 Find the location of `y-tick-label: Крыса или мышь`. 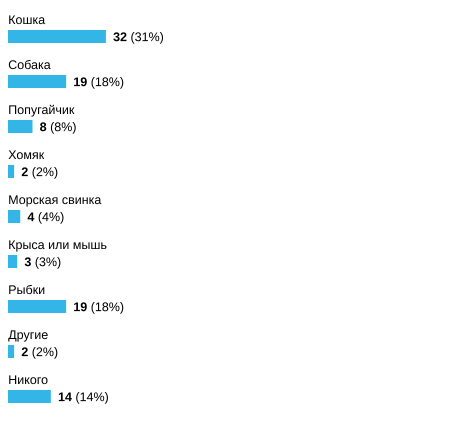

y-tick-label: Крыса или мышь is located at coordinates (57, 246).